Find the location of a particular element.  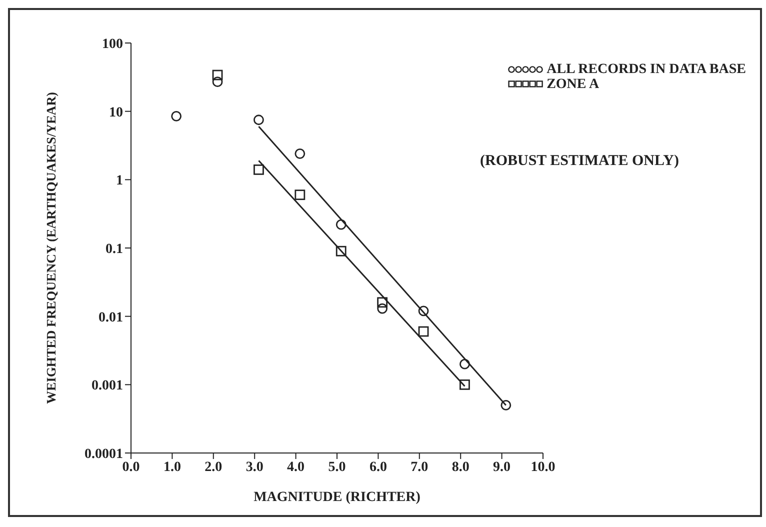

x-tick-label: 7.0 is located at coordinates (419, 467).